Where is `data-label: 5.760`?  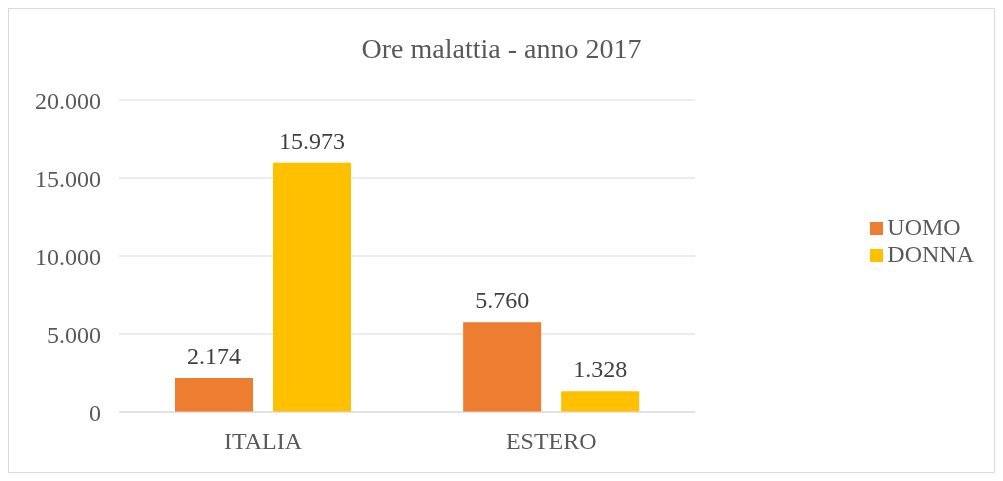
data-label: 5.760 is located at coordinates (502, 300).